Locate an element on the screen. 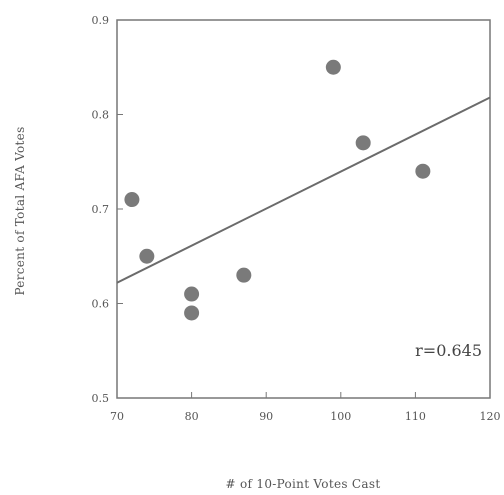  y-tick-label: 0.8 is located at coordinates (101, 115).